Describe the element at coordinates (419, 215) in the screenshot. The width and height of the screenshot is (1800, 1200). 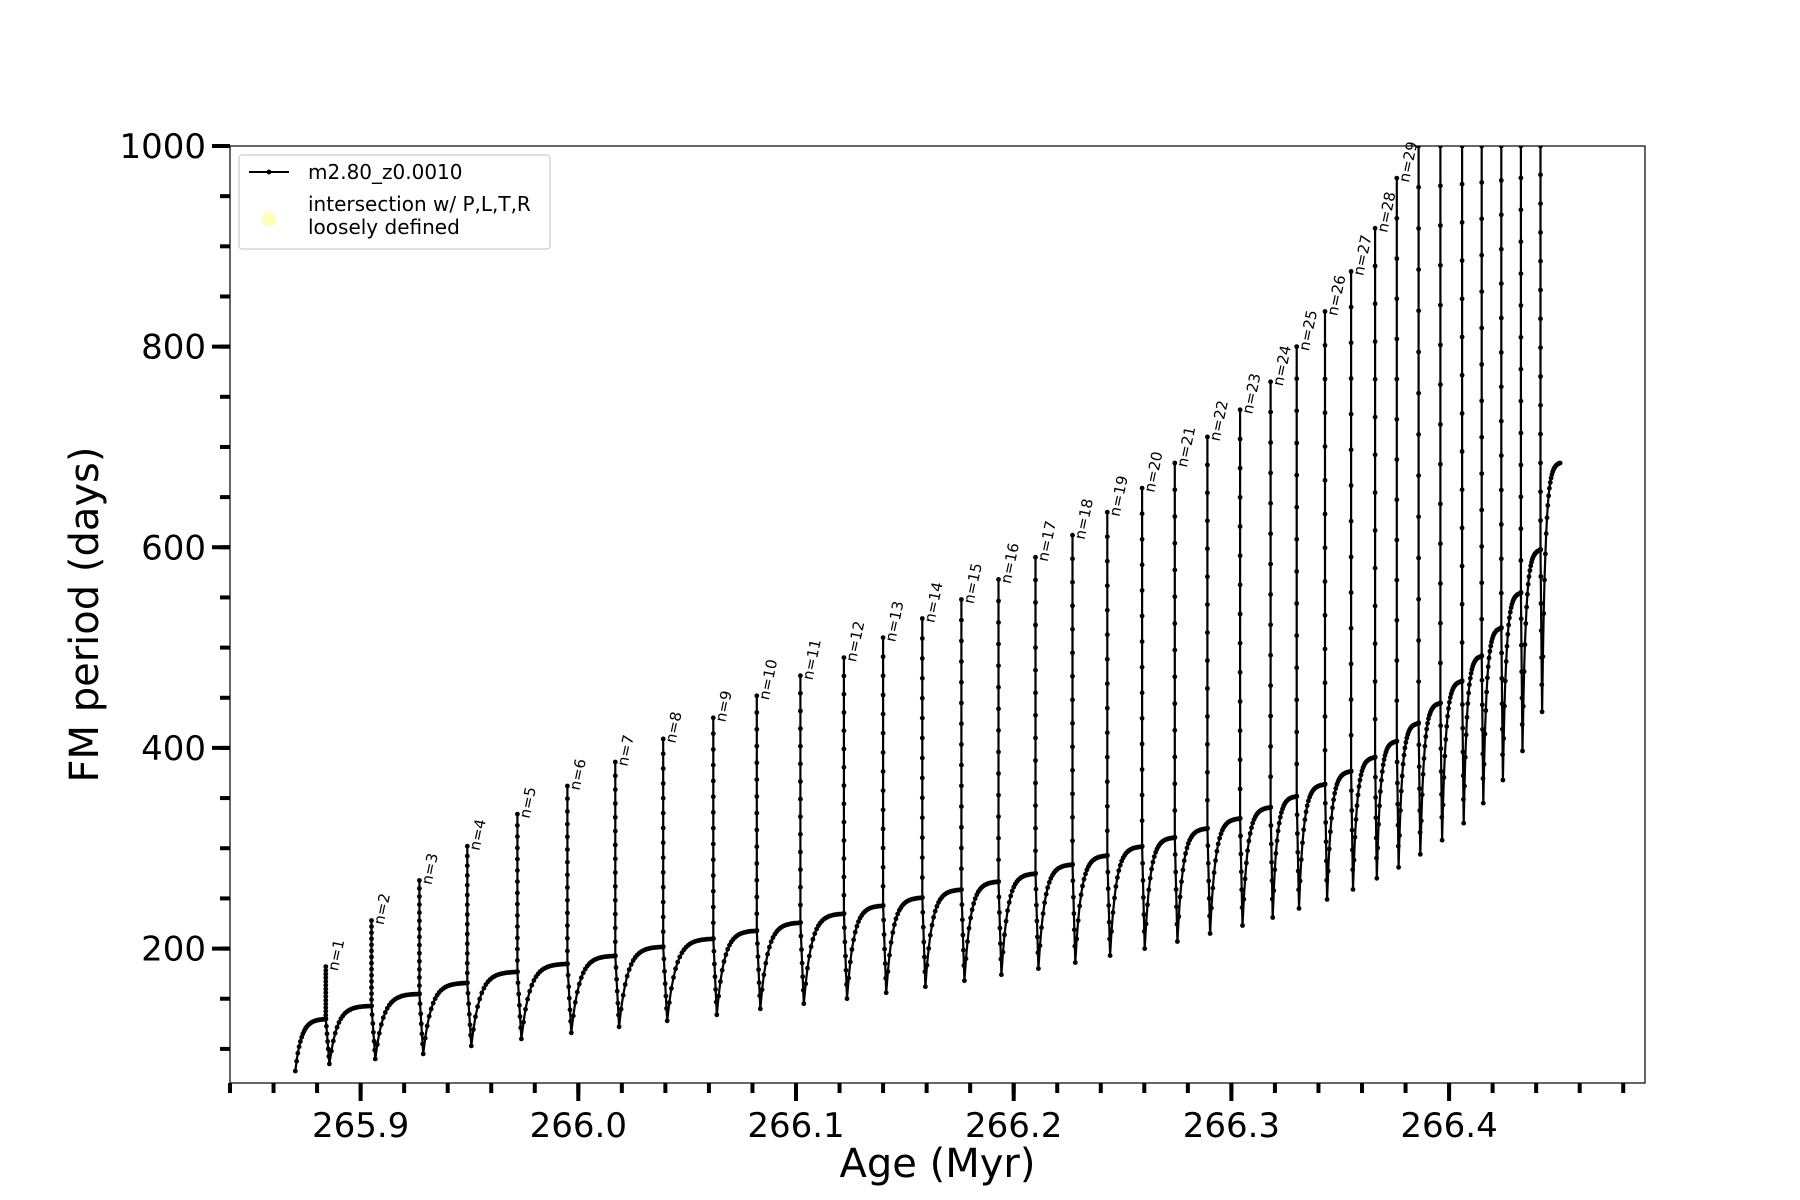
I see `legend-label-intersection: intersection w/ P,L,T,R loosely defined` at that location.